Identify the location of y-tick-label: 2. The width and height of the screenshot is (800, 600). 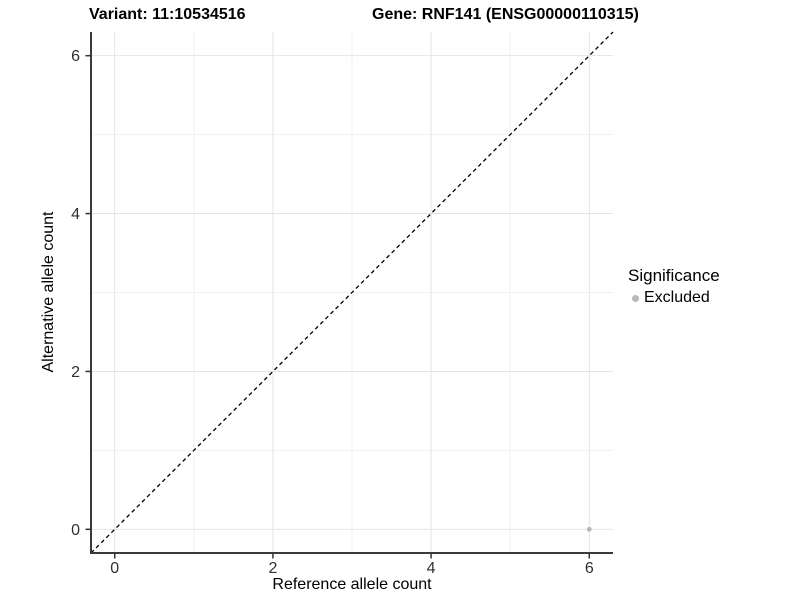
(75, 372).